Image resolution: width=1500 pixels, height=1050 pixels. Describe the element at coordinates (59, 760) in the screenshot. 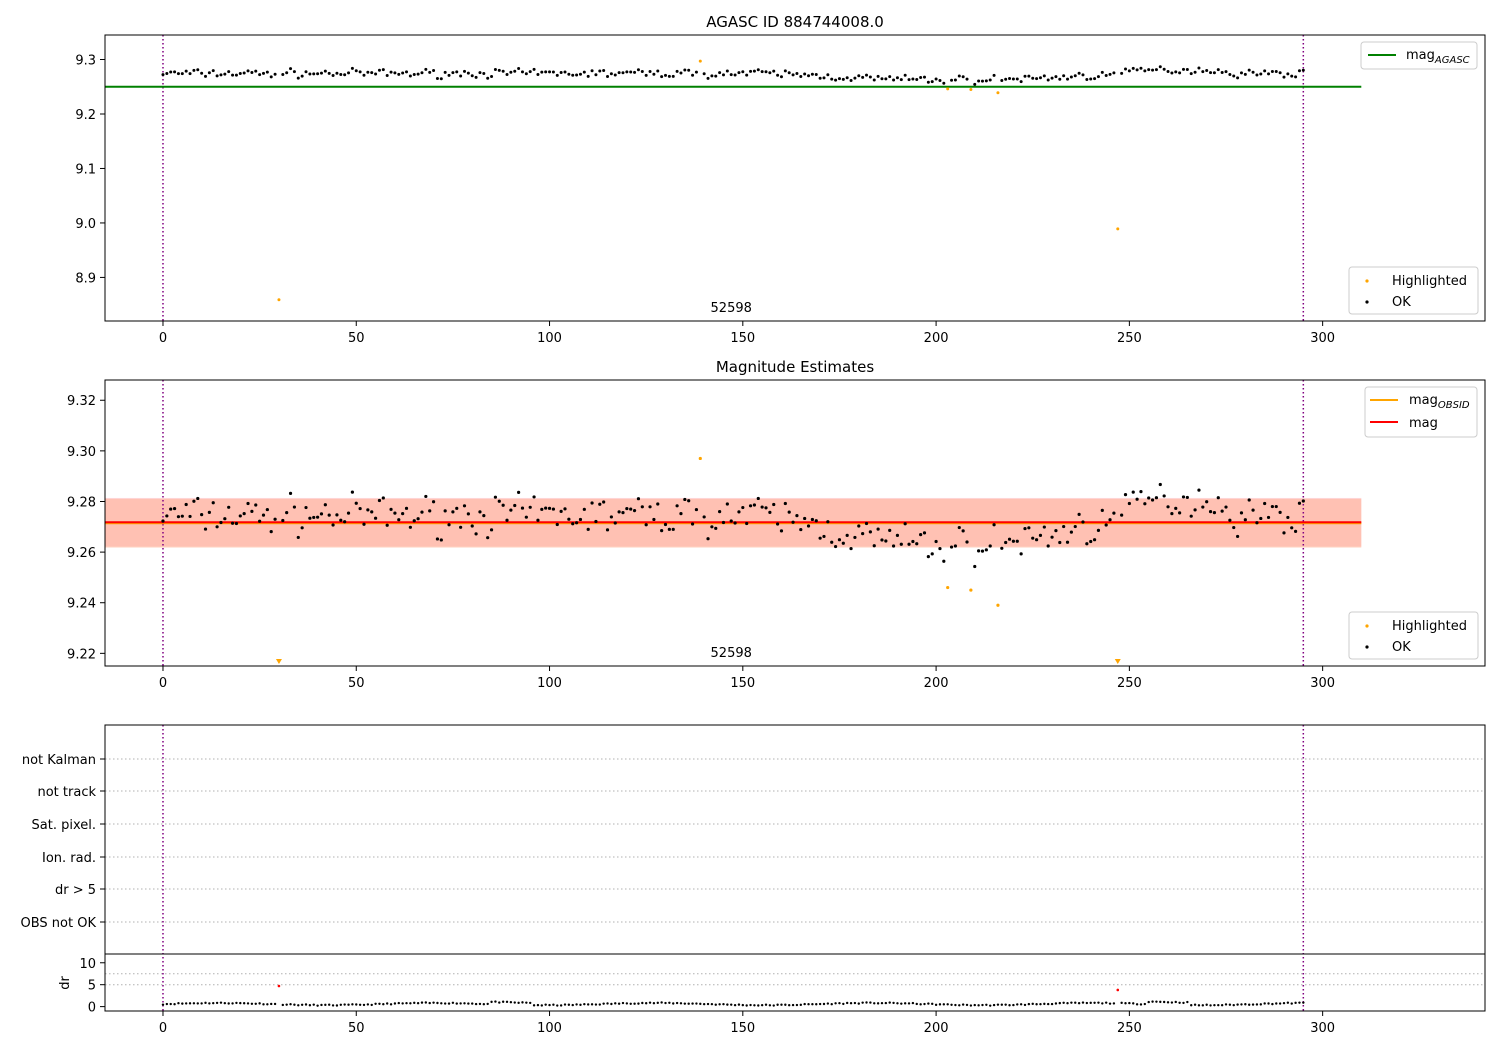

I see `flag-row-label: not Kalman` at that location.